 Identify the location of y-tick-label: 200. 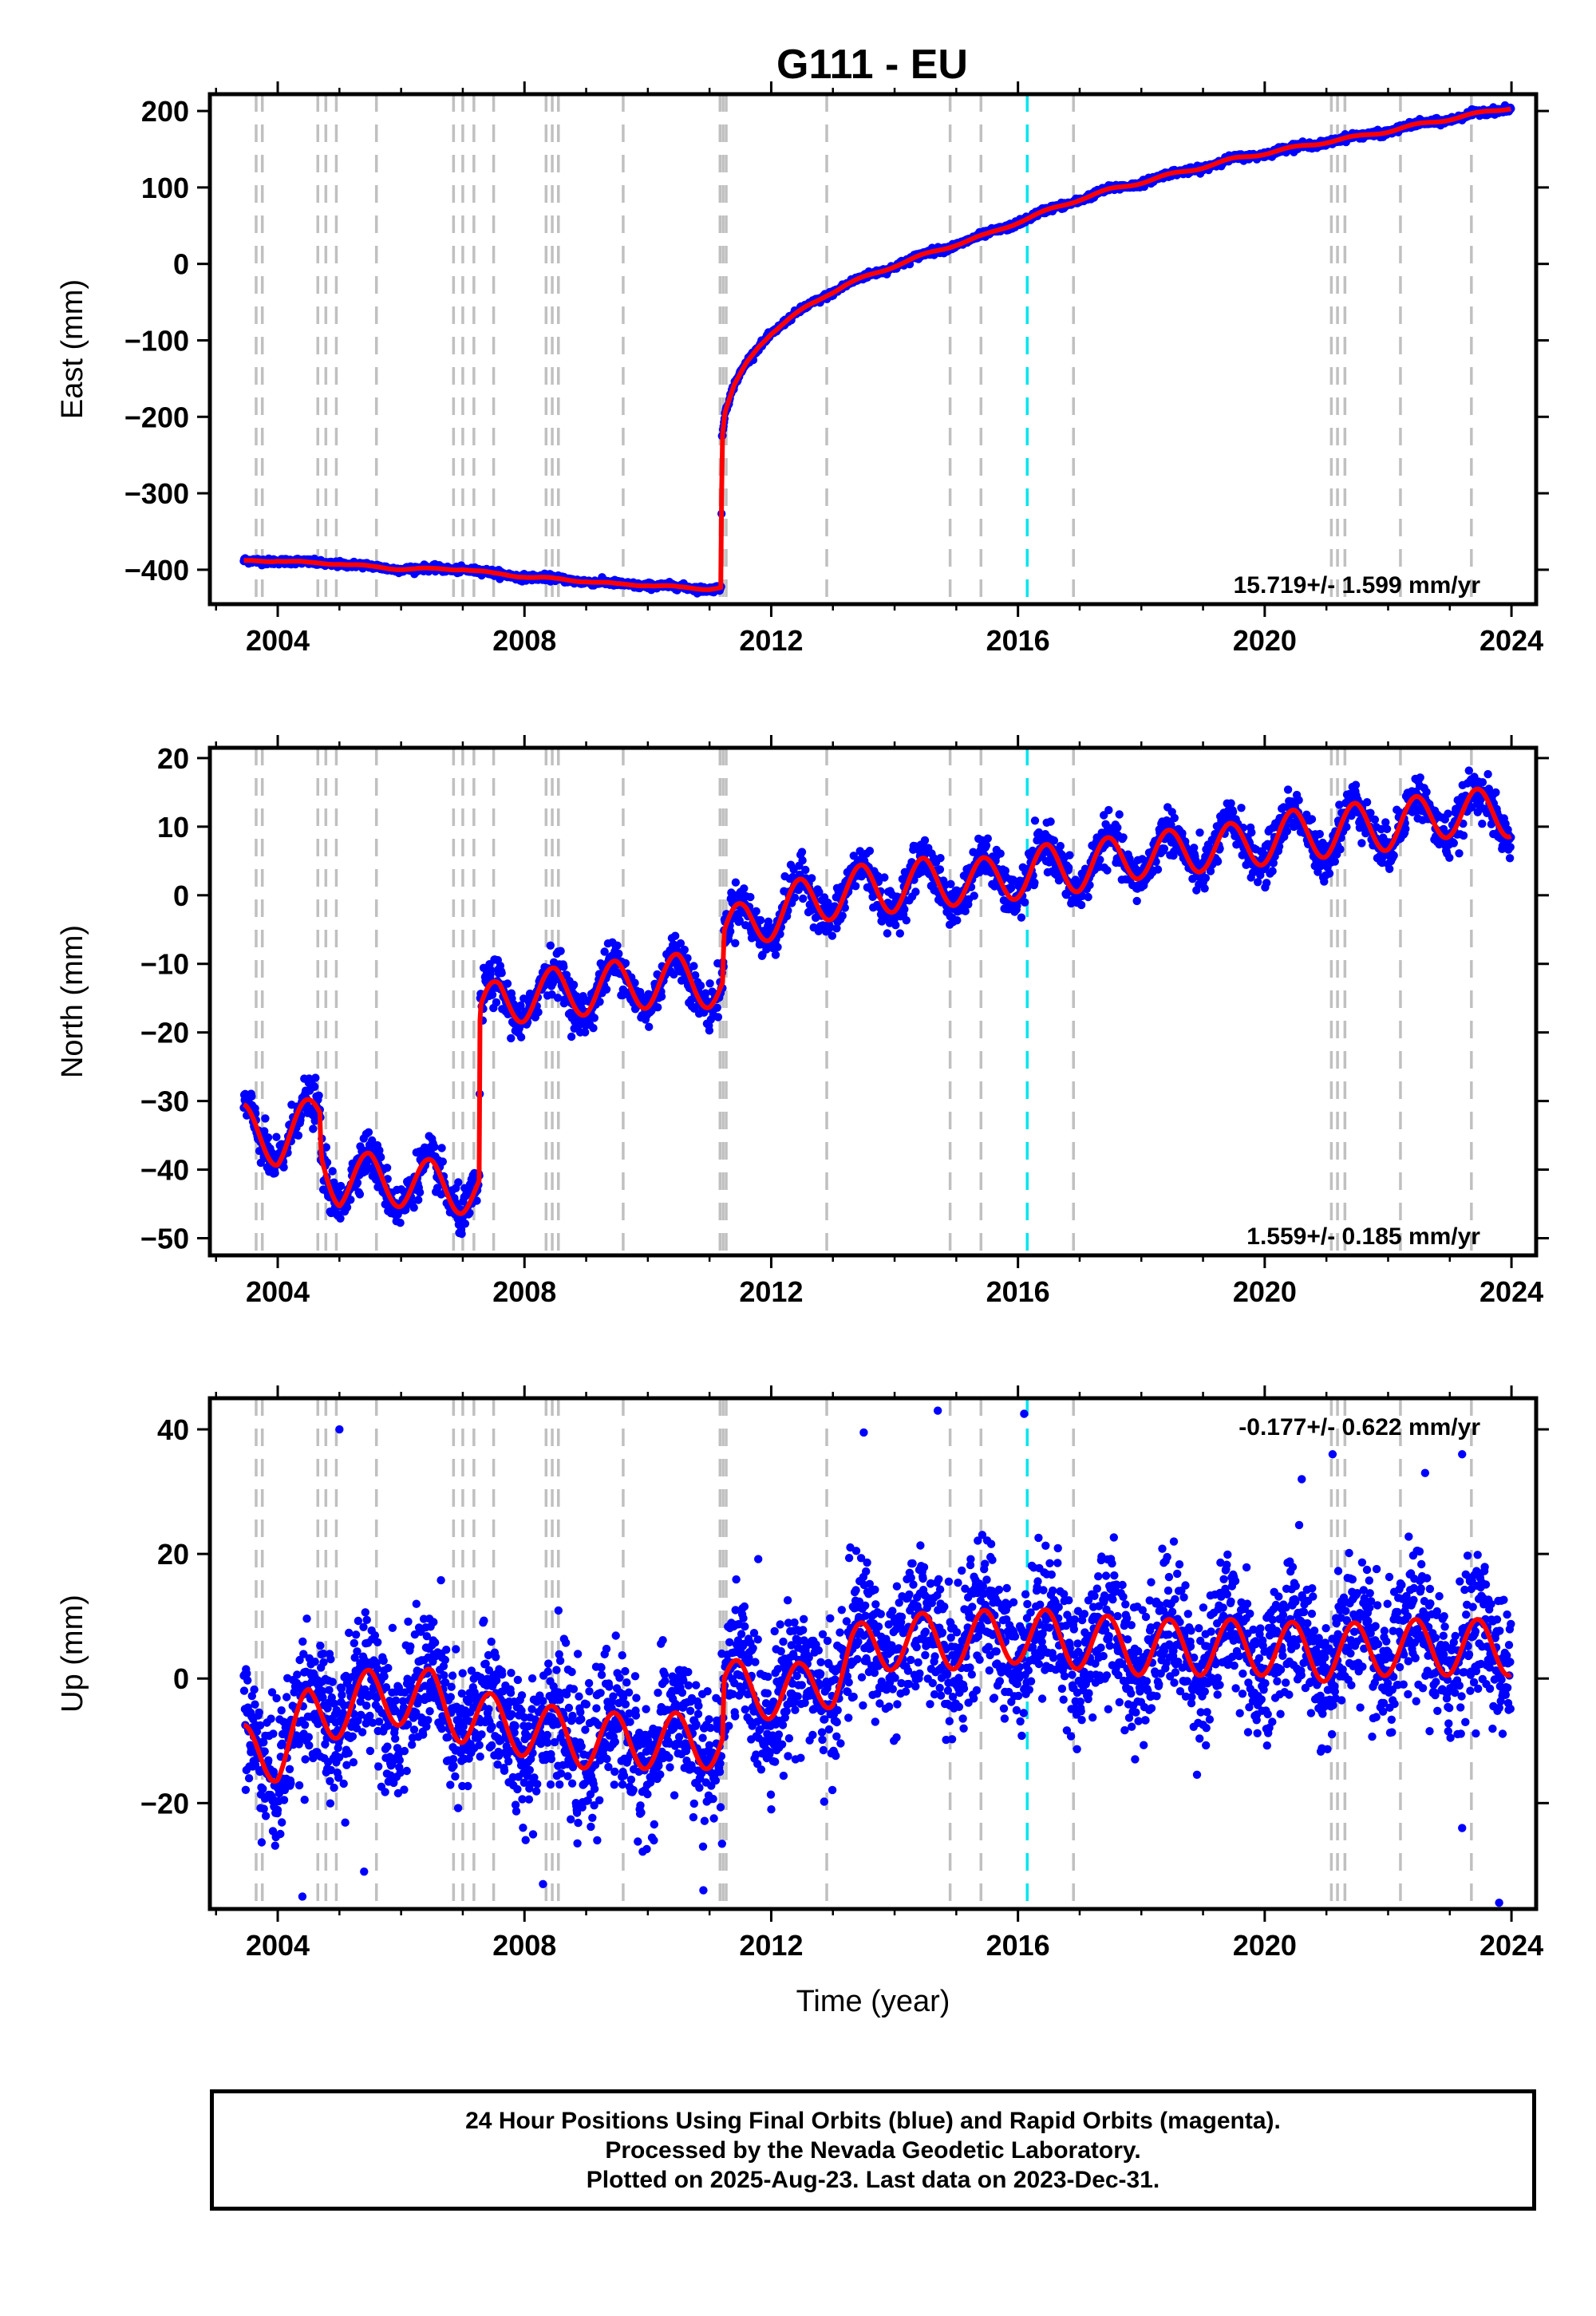
(165, 111).